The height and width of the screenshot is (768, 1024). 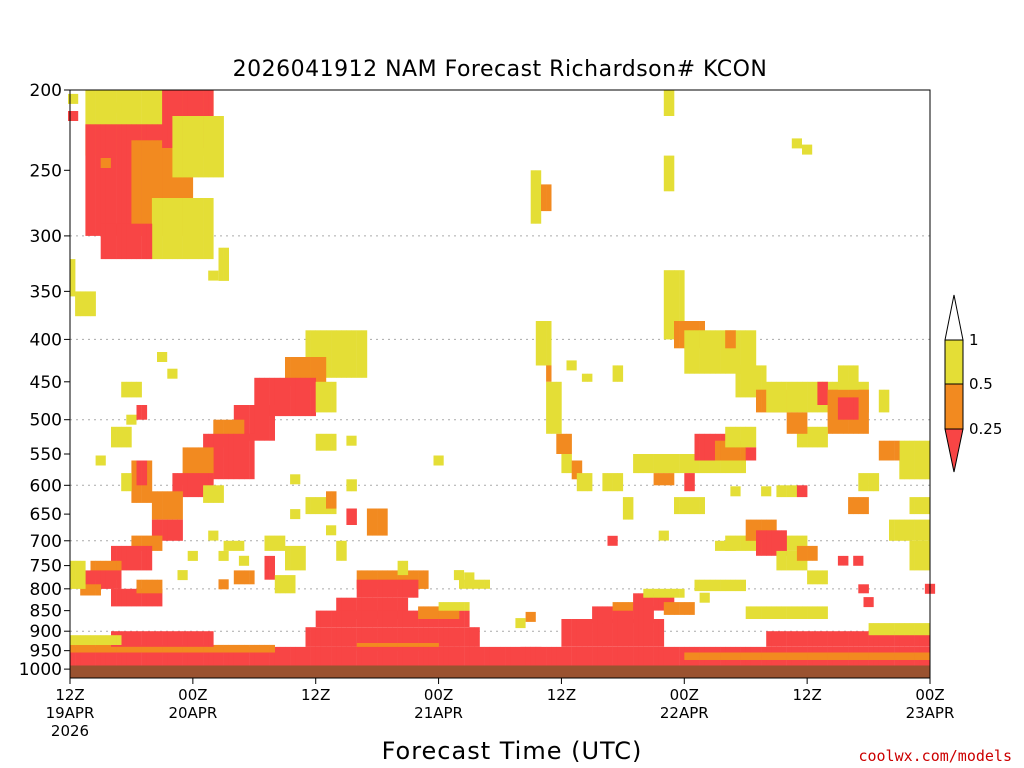 I want to click on legend-level-label-1: 0.5, so click(x=981, y=384).